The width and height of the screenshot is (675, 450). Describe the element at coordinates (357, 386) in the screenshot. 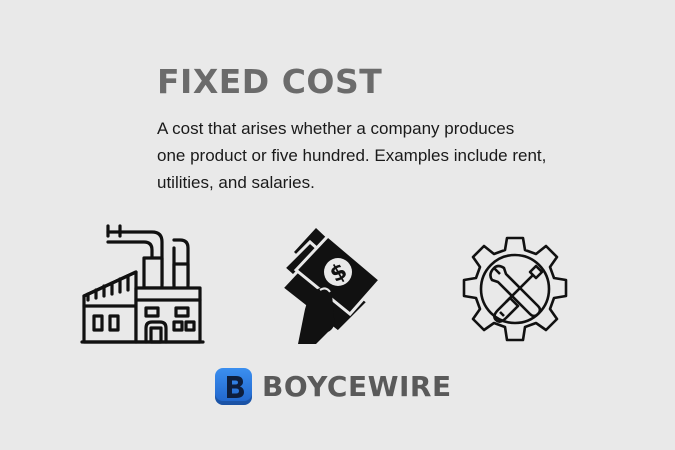

I see `brand-name: BOYCEWIRE` at that location.